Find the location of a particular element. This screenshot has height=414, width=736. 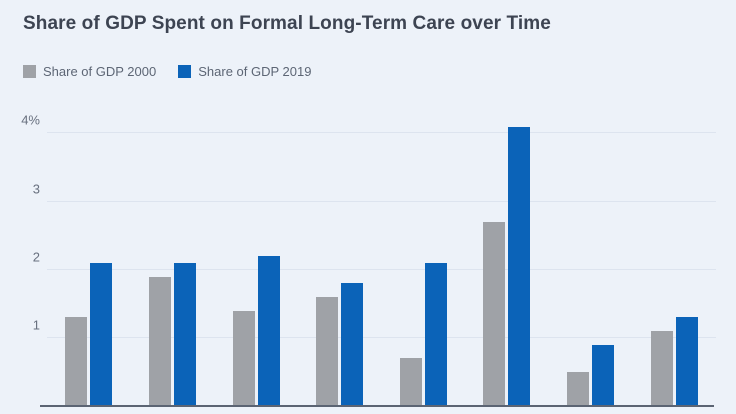

legend-item-gdp-2019: Share of GDP 2019 is located at coordinates (244, 71).